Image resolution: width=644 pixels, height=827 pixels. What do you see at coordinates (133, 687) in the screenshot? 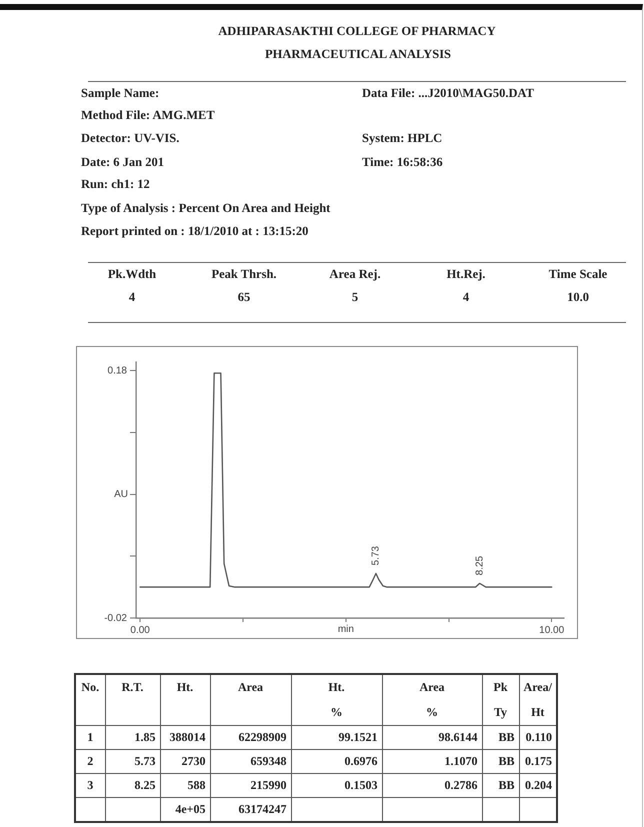
I see `text: R.T.` at bounding box center [133, 687].